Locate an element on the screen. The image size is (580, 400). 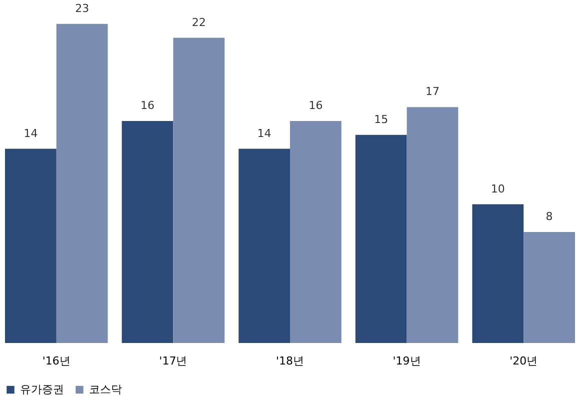
x-tick-label: '18년 is located at coordinates (290, 361).